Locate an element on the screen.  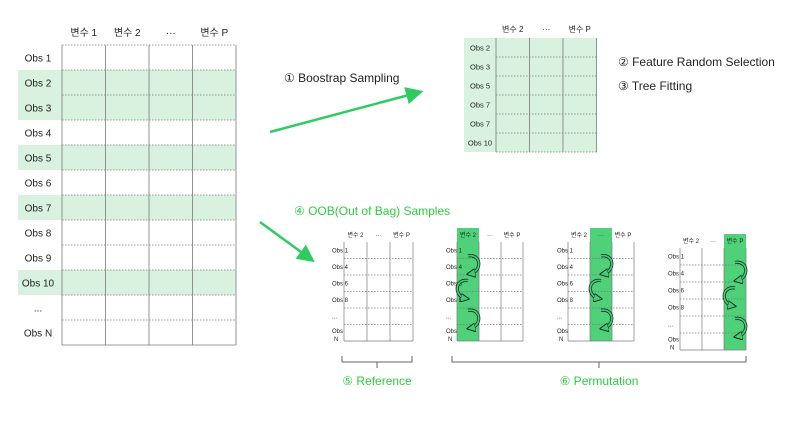
step-tree-fitting-label: ③ Tree Fitting is located at coordinates (655, 86).